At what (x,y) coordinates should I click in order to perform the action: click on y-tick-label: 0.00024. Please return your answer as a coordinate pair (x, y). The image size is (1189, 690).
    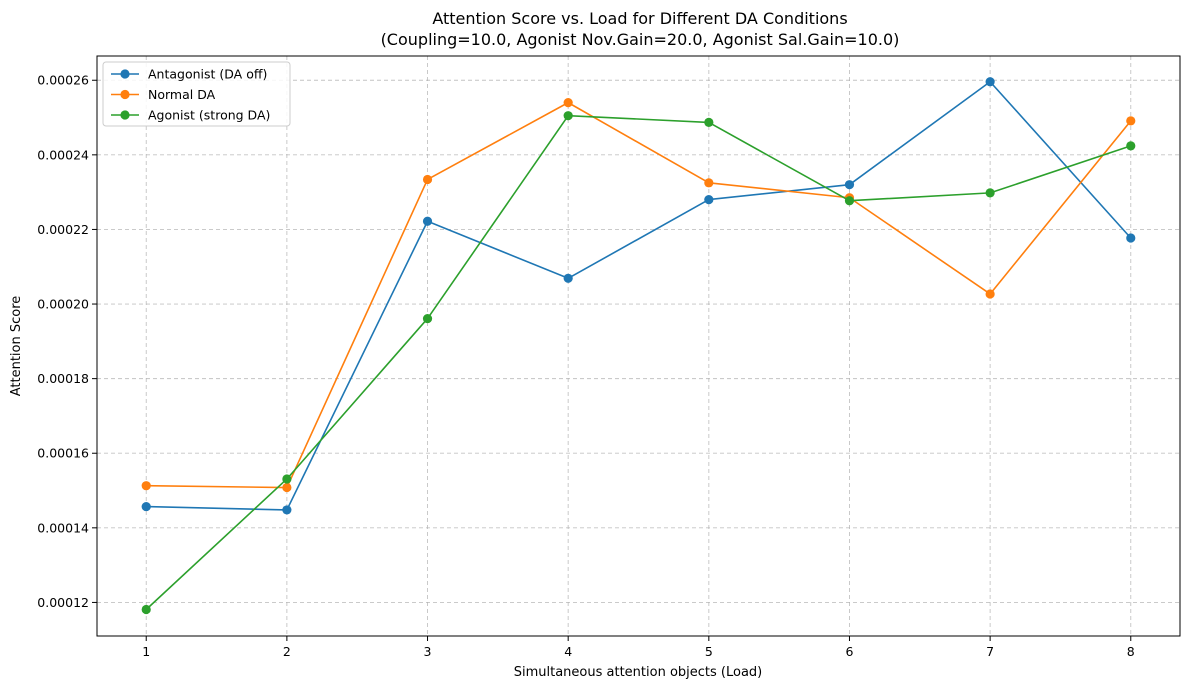
    Looking at the image, I should click on (63, 154).